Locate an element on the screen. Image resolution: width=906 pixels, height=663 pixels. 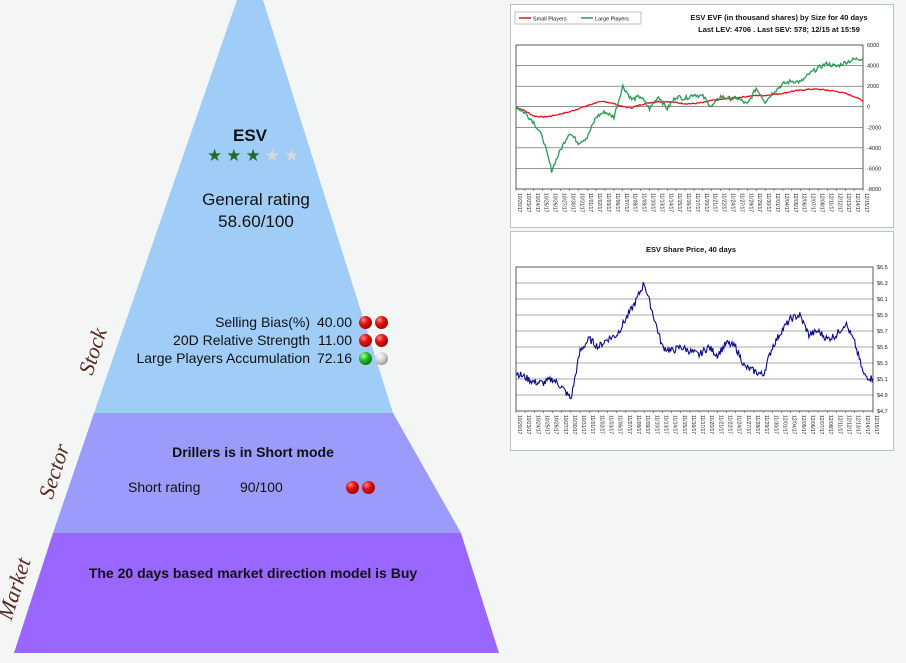
x-tick-label: 11/13/17 is located at coordinates (665, 424).